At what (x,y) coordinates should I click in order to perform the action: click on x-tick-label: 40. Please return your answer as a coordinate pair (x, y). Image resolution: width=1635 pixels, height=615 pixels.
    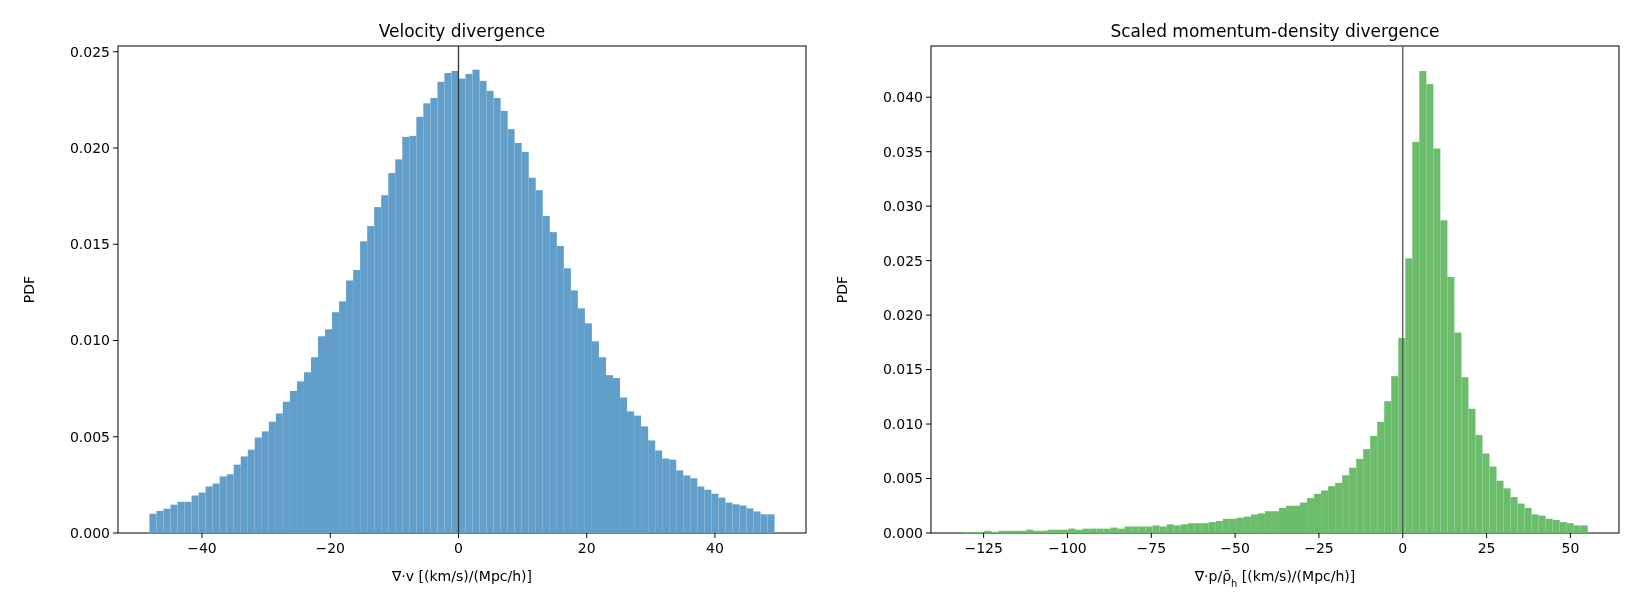
    Looking at the image, I should click on (715, 548).